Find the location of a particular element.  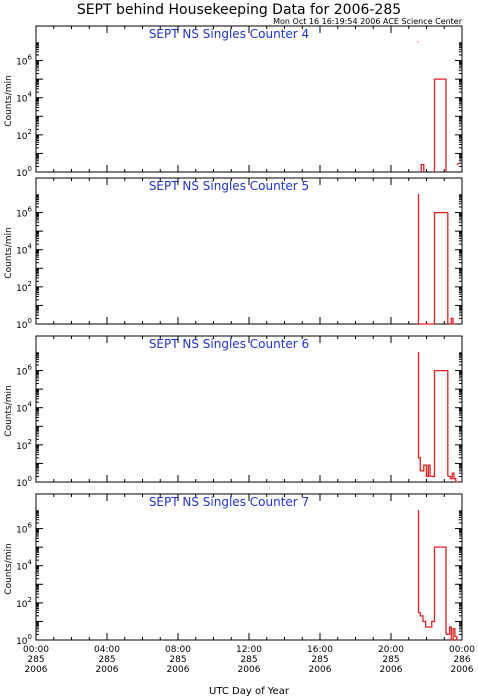

panel-title: SEPT NS Singles Counter 6 is located at coordinates (229, 344).